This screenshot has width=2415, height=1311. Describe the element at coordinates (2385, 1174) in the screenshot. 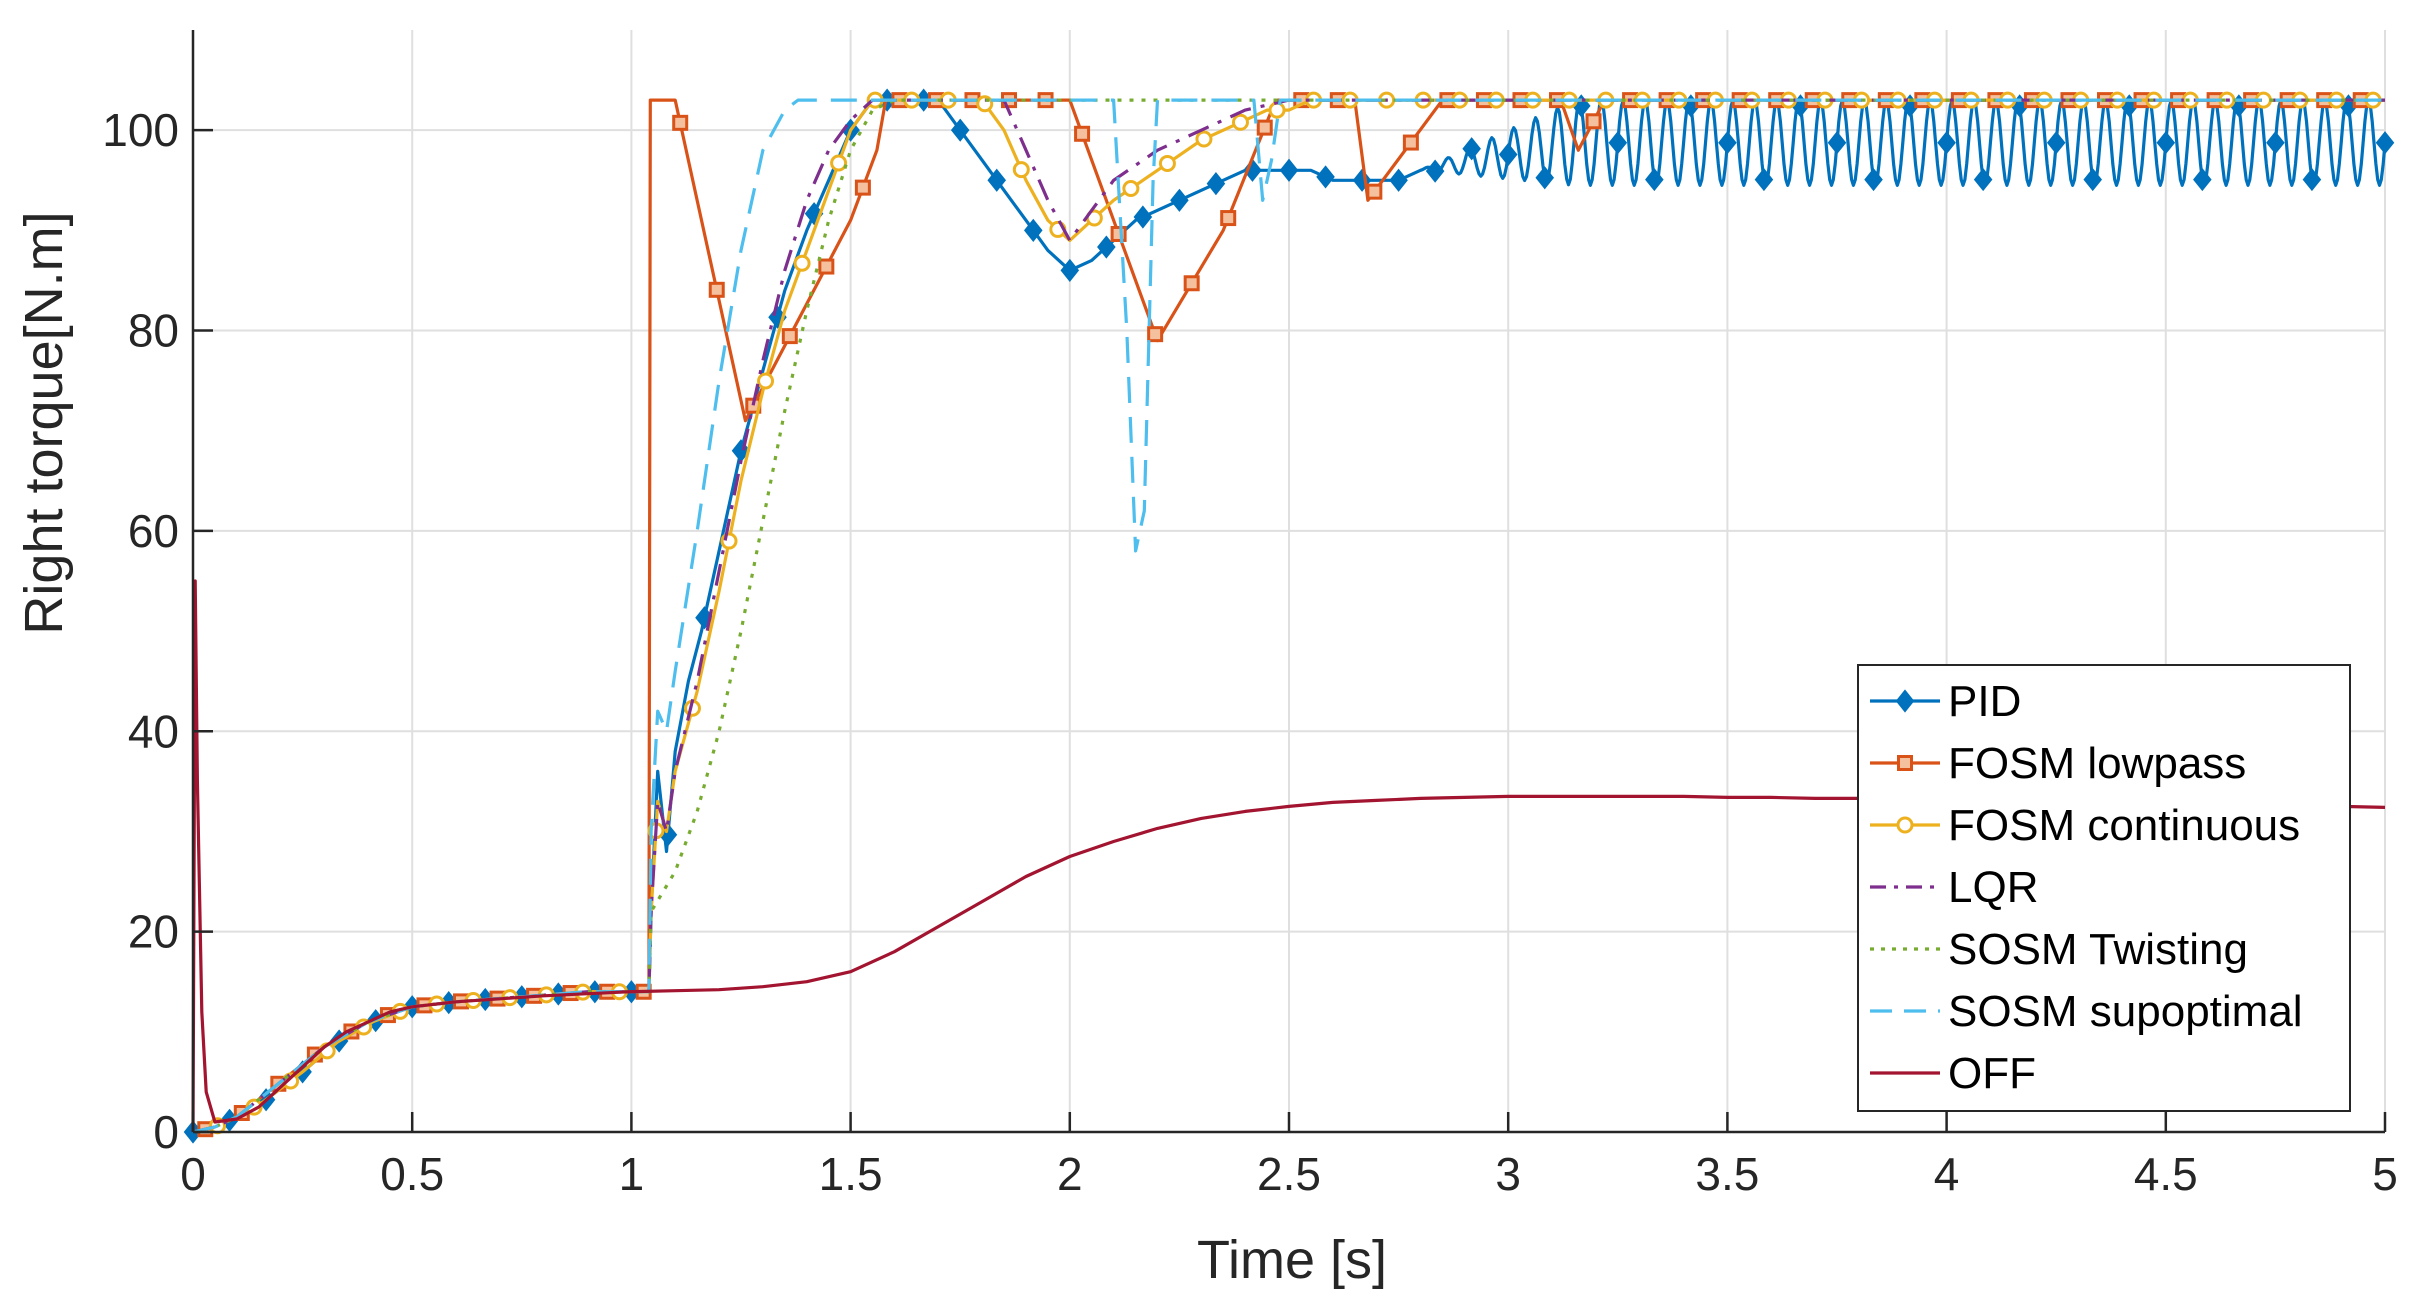

I see `x-tick-label: 5` at that location.